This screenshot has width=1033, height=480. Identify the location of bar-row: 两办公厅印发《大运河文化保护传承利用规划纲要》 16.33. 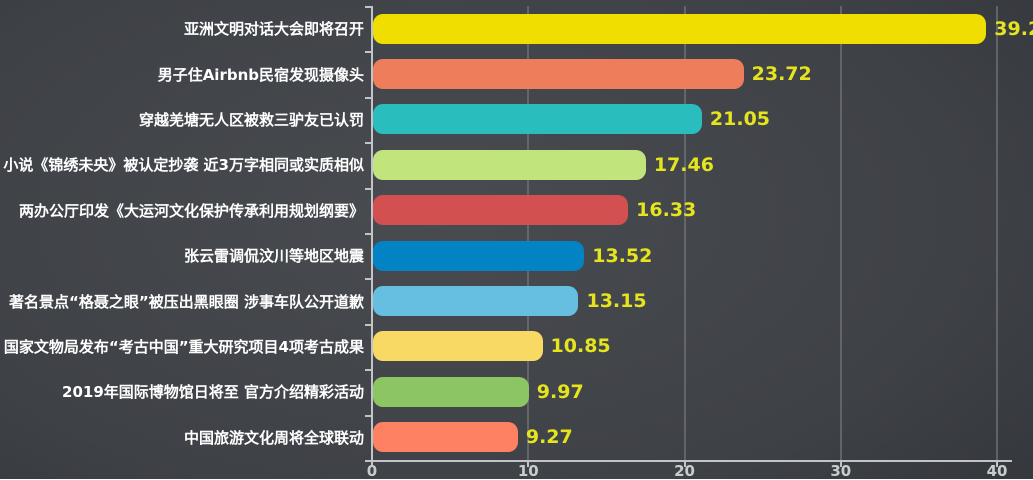
(516, 210).